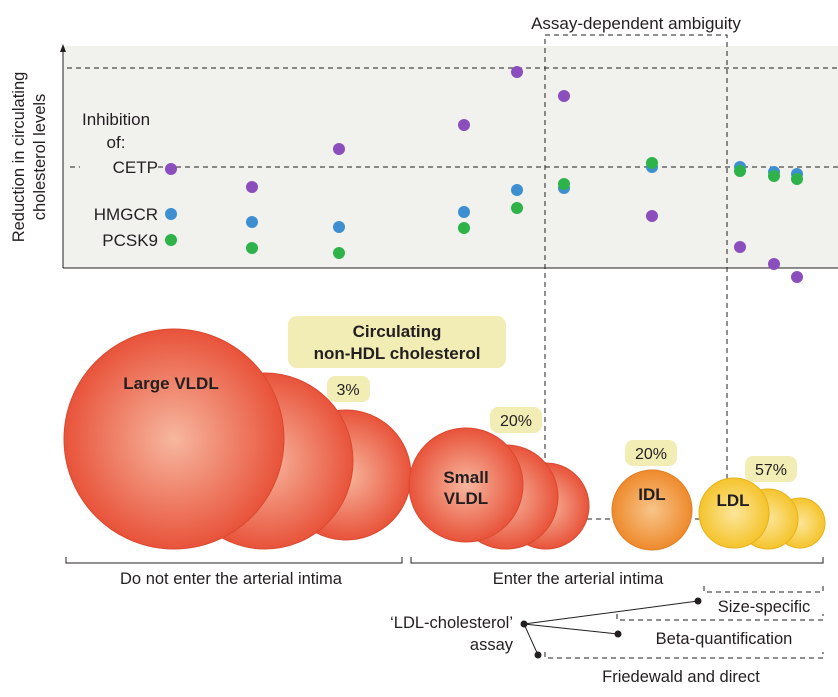 This screenshot has height=697, width=838. I want to click on assay-node-dot, so click(524, 624).